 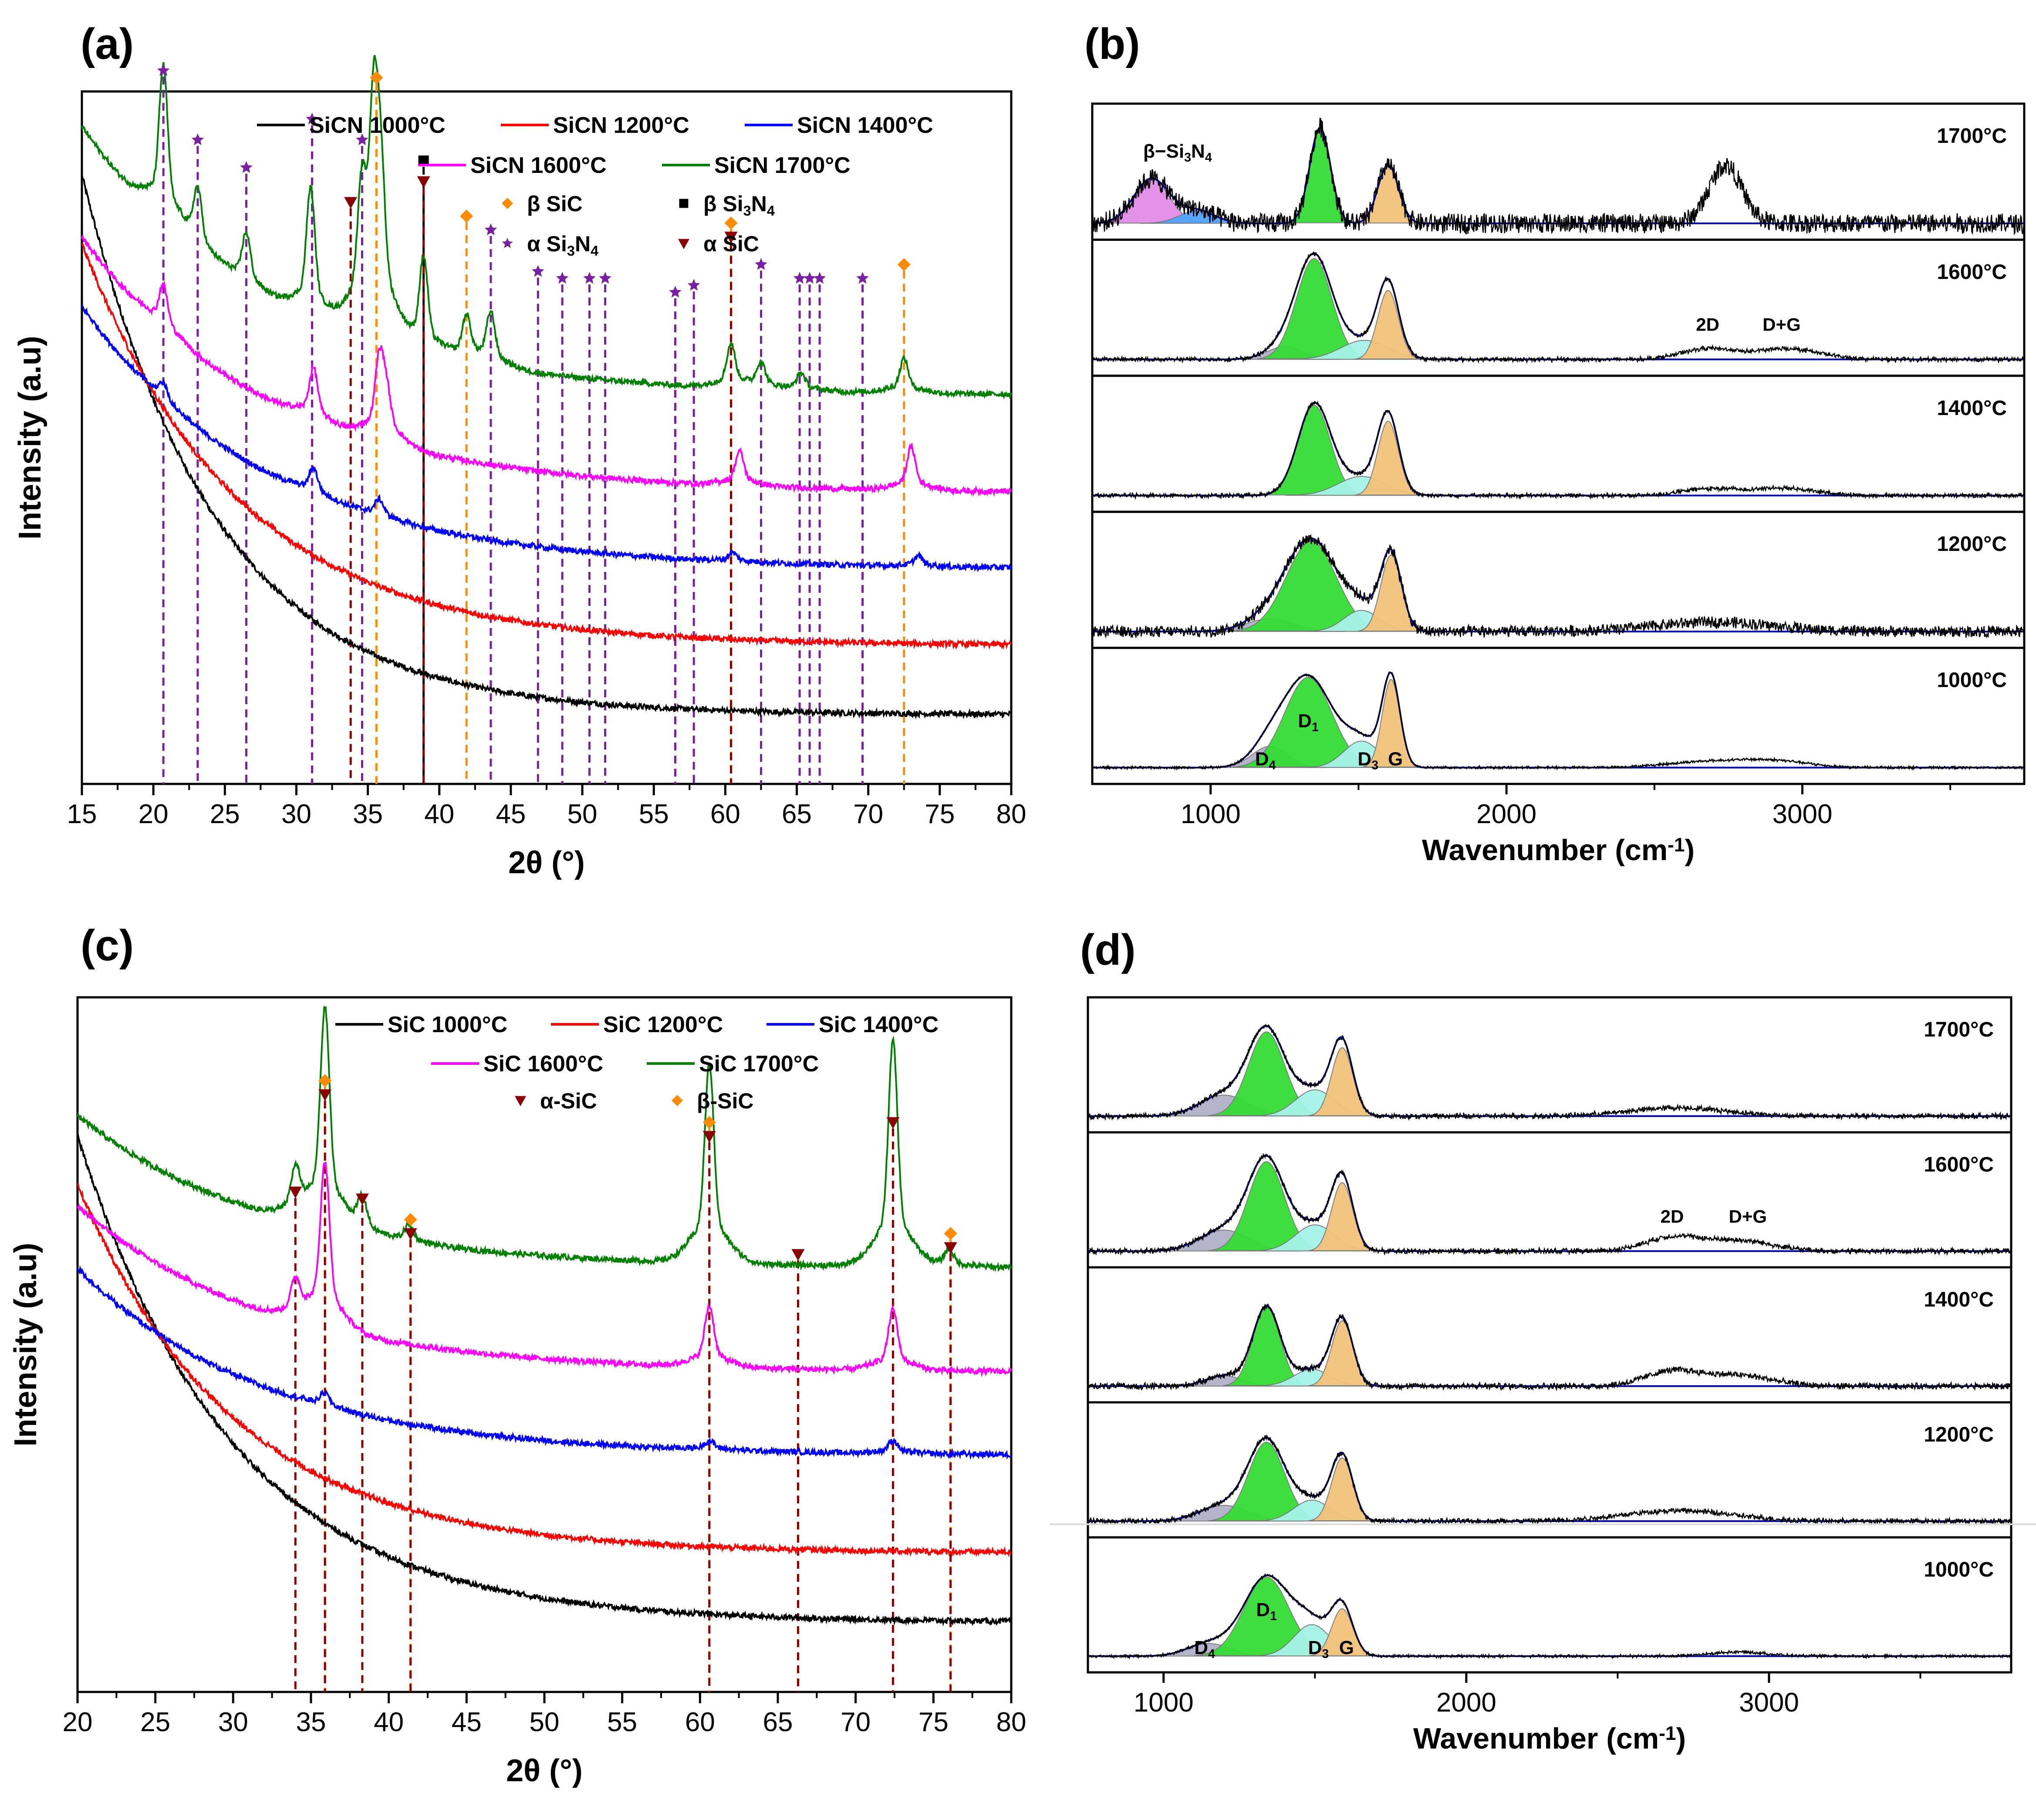 I want to click on x-tick-label: 60, so click(x=725, y=814).